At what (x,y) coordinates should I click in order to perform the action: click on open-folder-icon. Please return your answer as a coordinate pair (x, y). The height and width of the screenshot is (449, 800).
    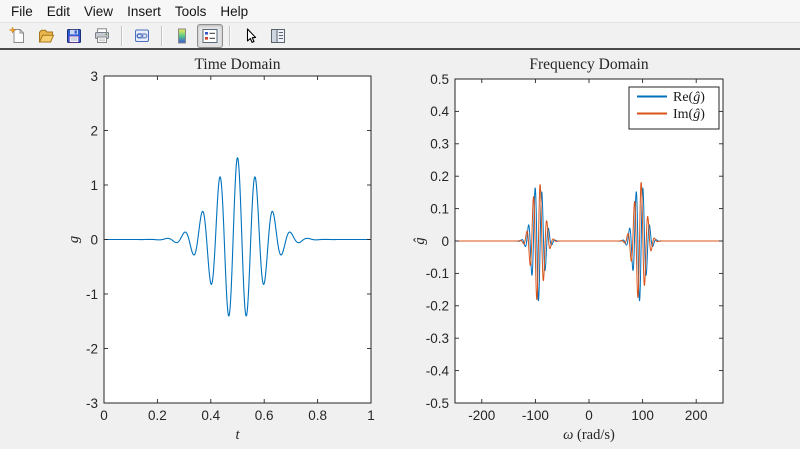
    Looking at the image, I should click on (46, 35).